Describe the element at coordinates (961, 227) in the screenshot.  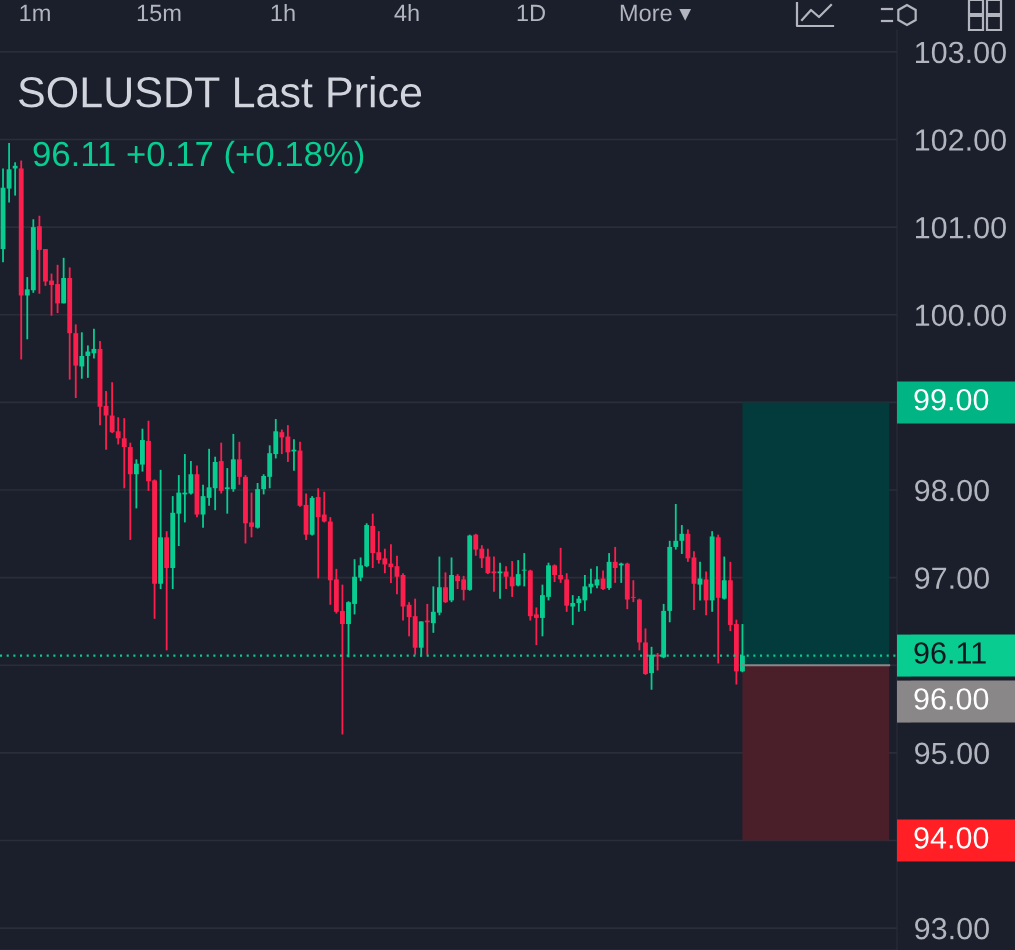
I see `y-tick-label: 101.00` at that location.